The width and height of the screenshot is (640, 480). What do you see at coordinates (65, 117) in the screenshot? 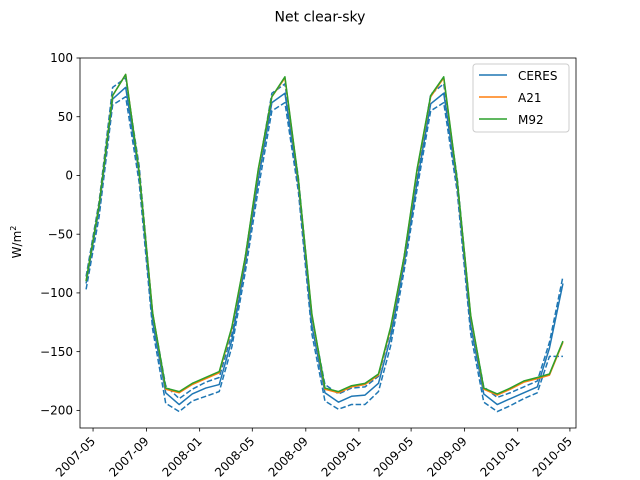
I see `y-tick-label: 50` at bounding box center [65, 117].